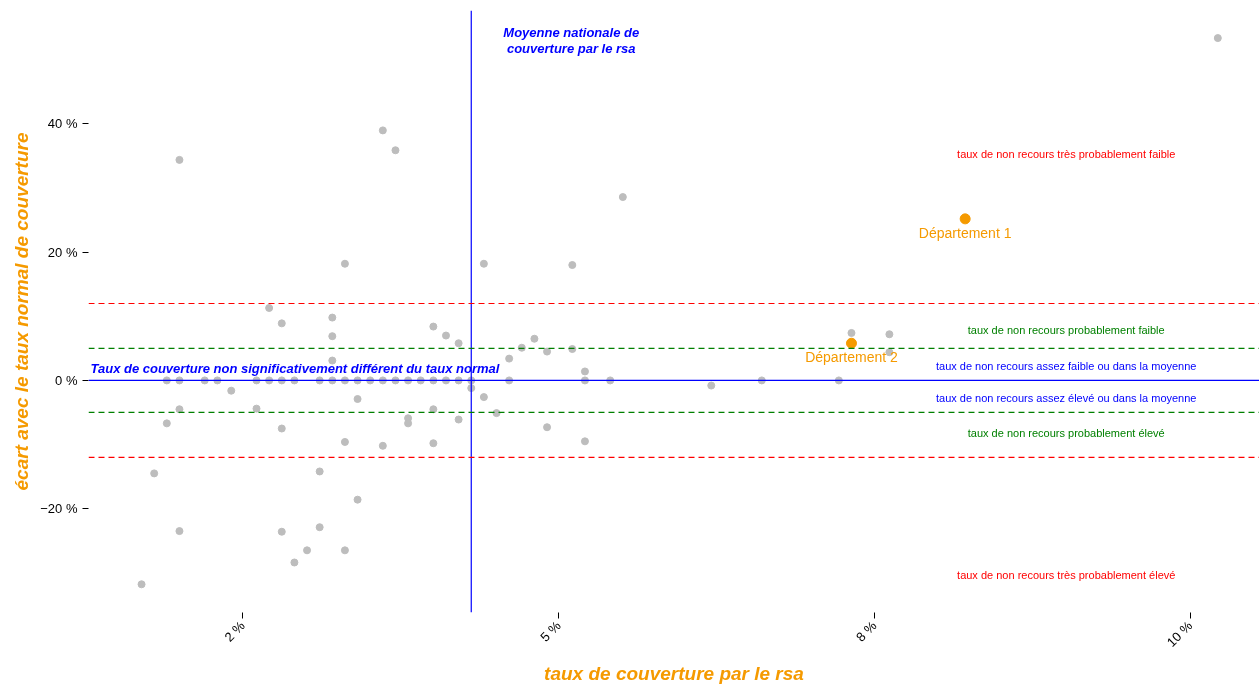 This screenshot has height=687, width=1259. What do you see at coordinates (1066, 329) in the screenshot?
I see `annotation: taux de non recours probablement faible` at bounding box center [1066, 329].